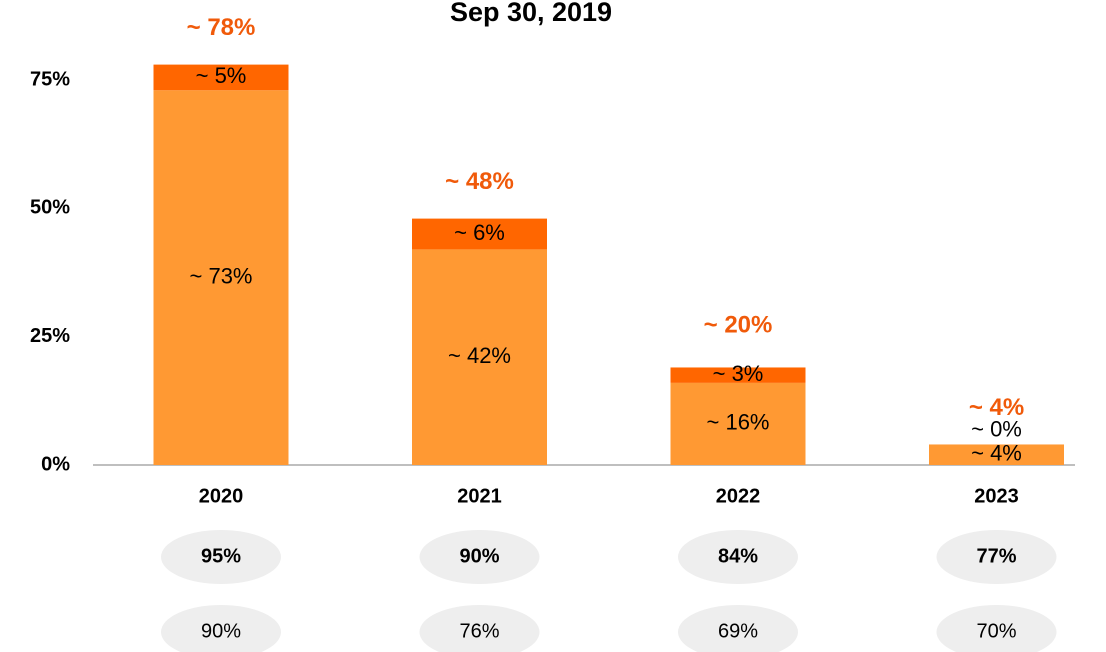  What do you see at coordinates (50, 208) in the screenshot?
I see `y-tick-label: 50%` at bounding box center [50, 208].